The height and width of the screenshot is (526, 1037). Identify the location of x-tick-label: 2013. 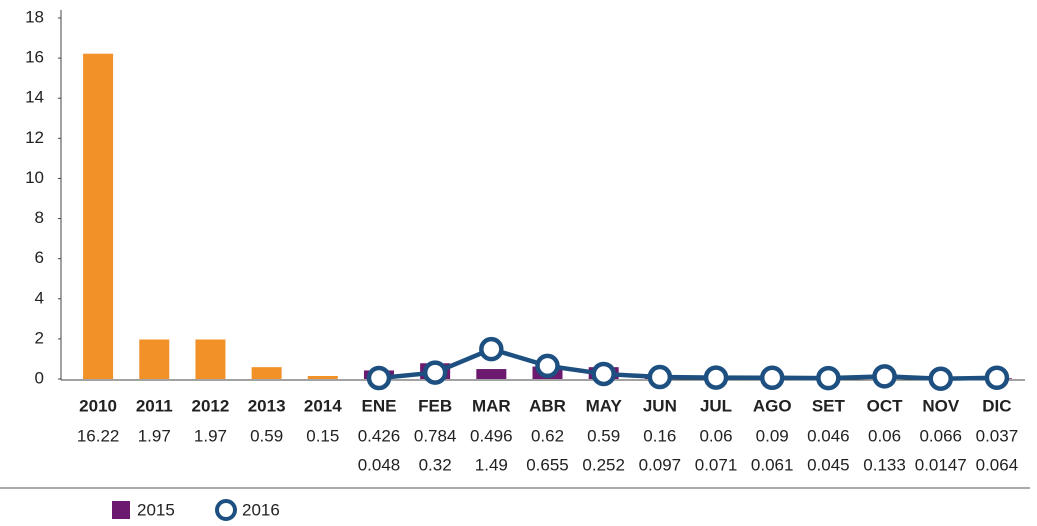
(267, 405).